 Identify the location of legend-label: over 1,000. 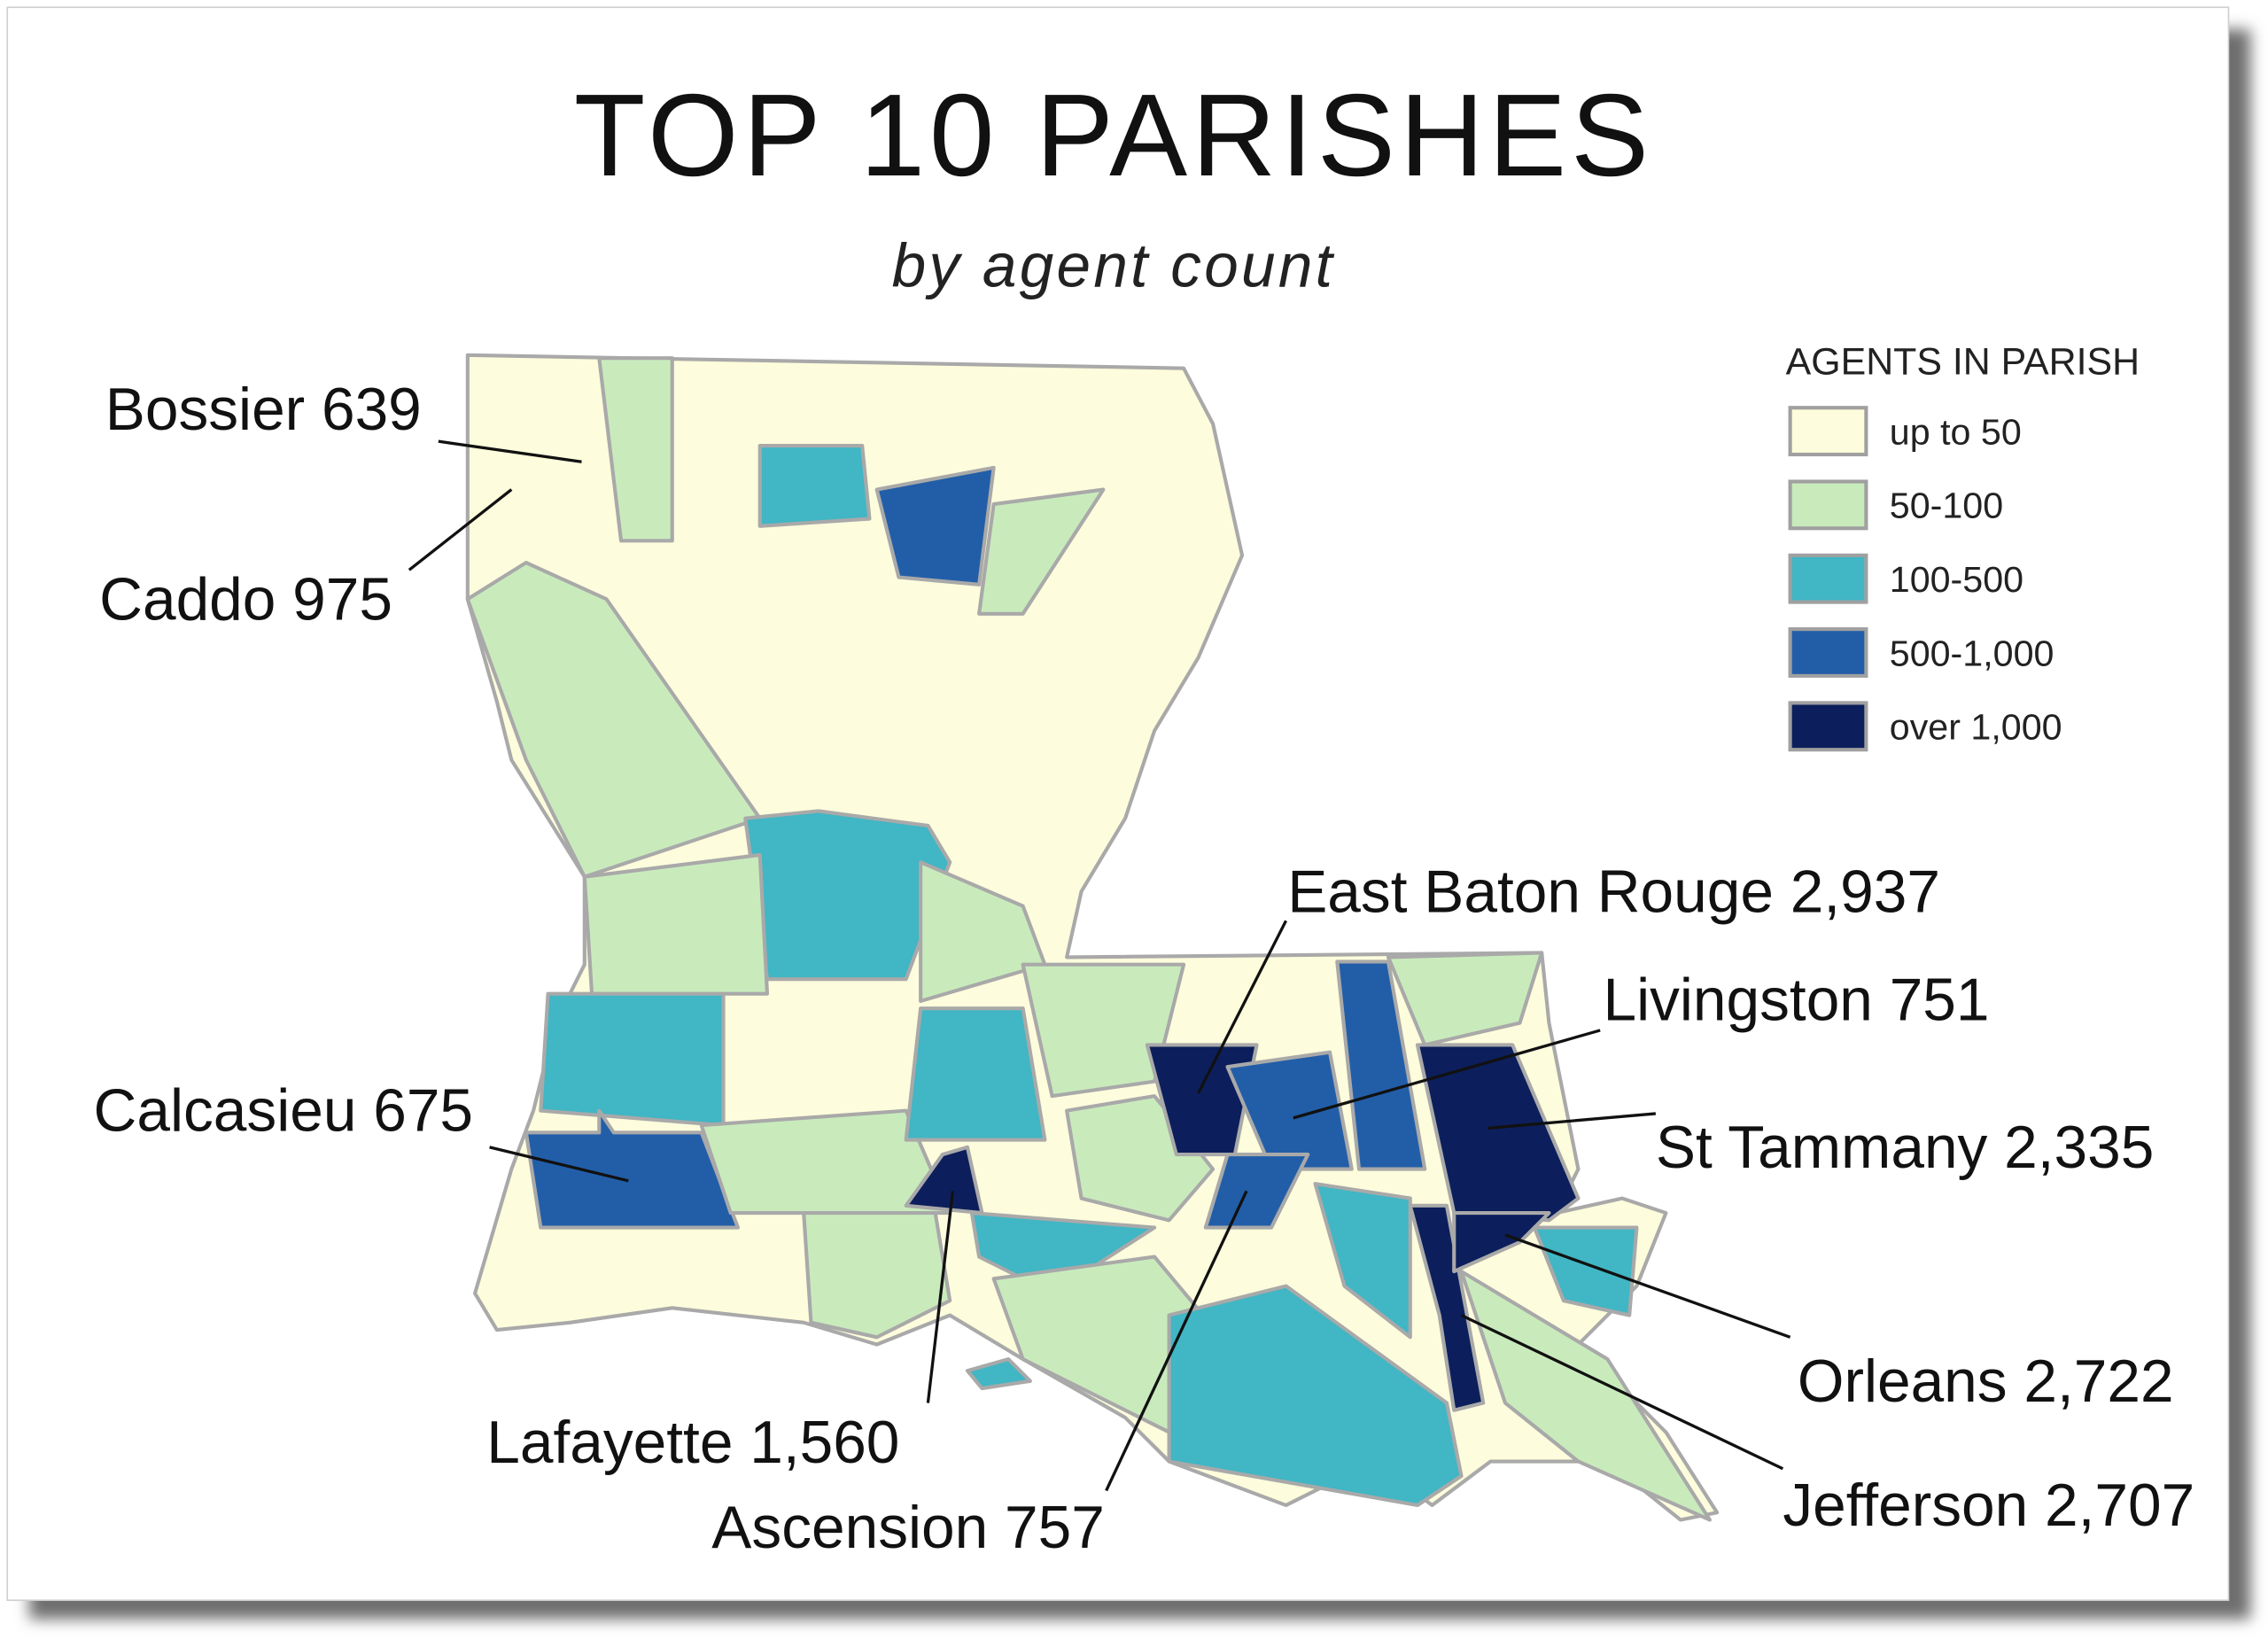
(1976, 727).